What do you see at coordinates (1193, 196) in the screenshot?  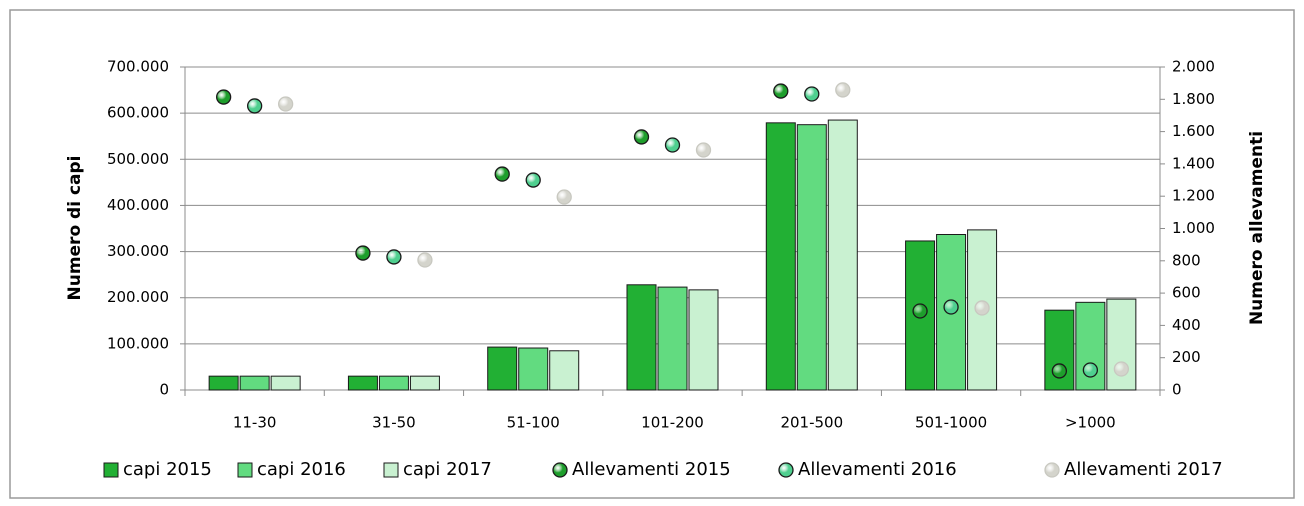 I see `y2-tick-label: 1.200` at bounding box center [1193, 196].